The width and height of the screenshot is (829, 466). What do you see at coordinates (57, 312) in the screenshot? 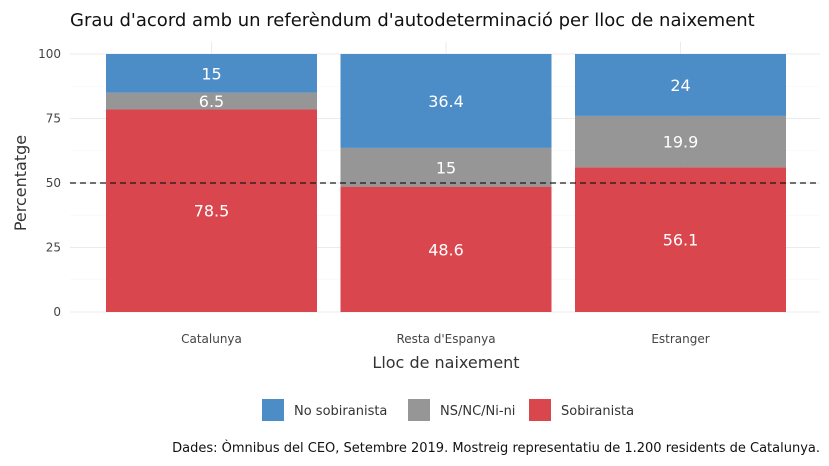
I see `y-tick-label: 0` at bounding box center [57, 312].